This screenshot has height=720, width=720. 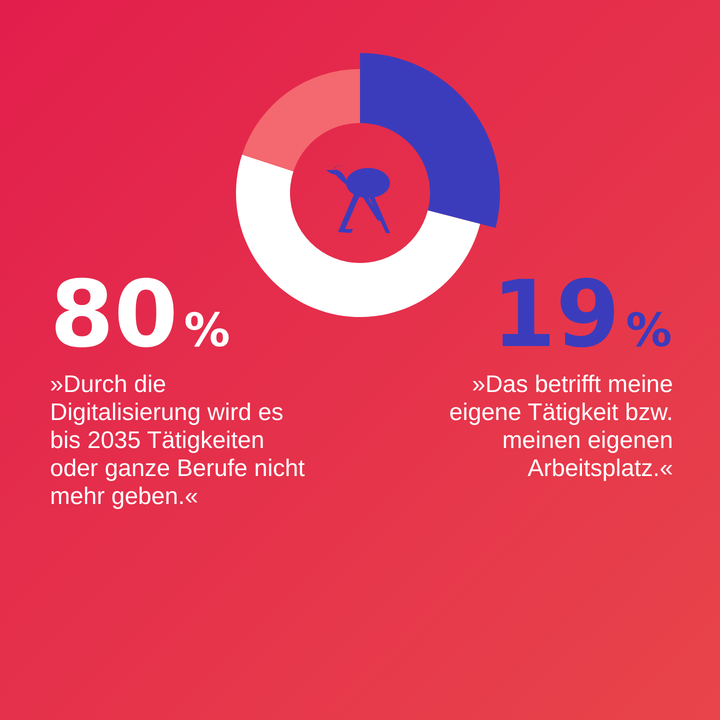 What do you see at coordinates (140, 314) in the screenshot?
I see `text: 80%` at bounding box center [140, 314].